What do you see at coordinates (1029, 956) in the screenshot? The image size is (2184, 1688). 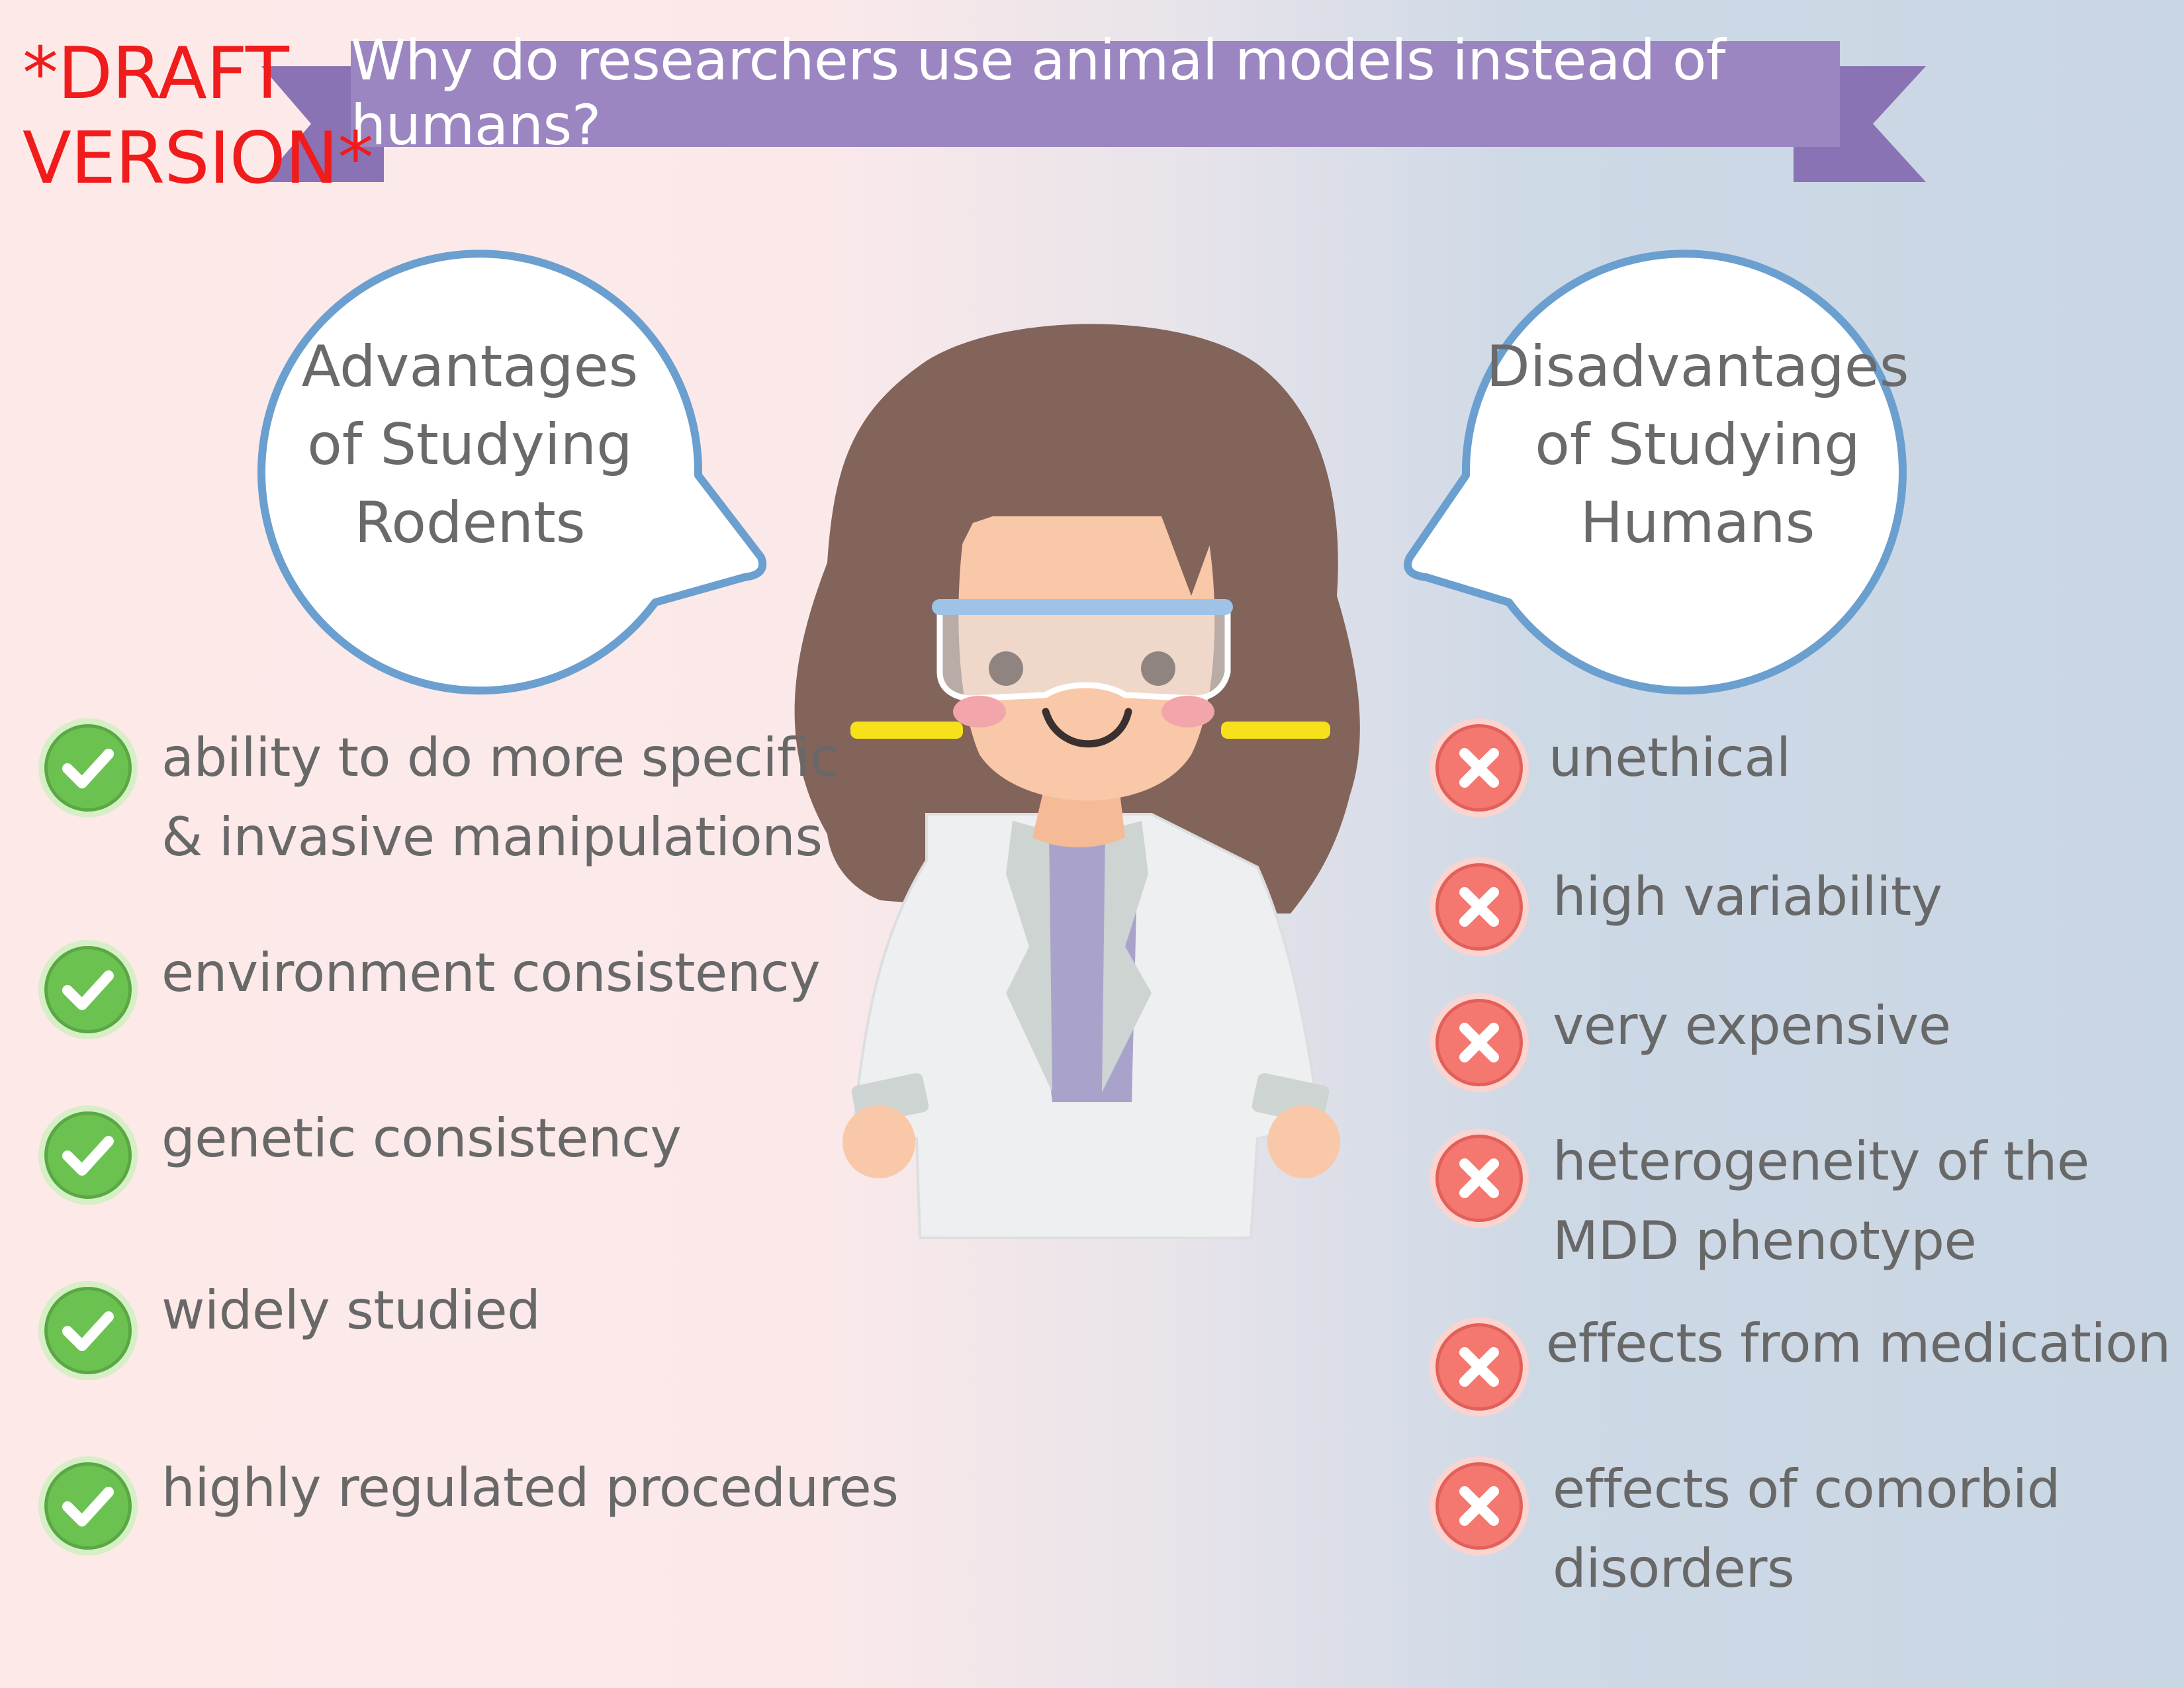 I see `lapel-left` at bounding box center [1029, 956].